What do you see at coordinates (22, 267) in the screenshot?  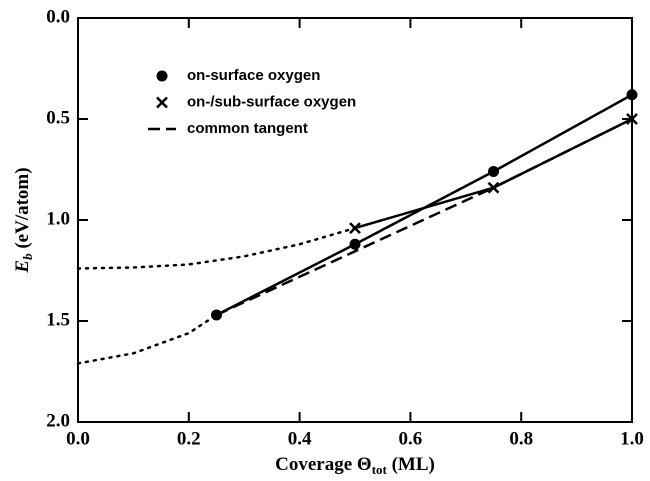 I see `y-label-symbol: E` at bounding box center [22, 267].